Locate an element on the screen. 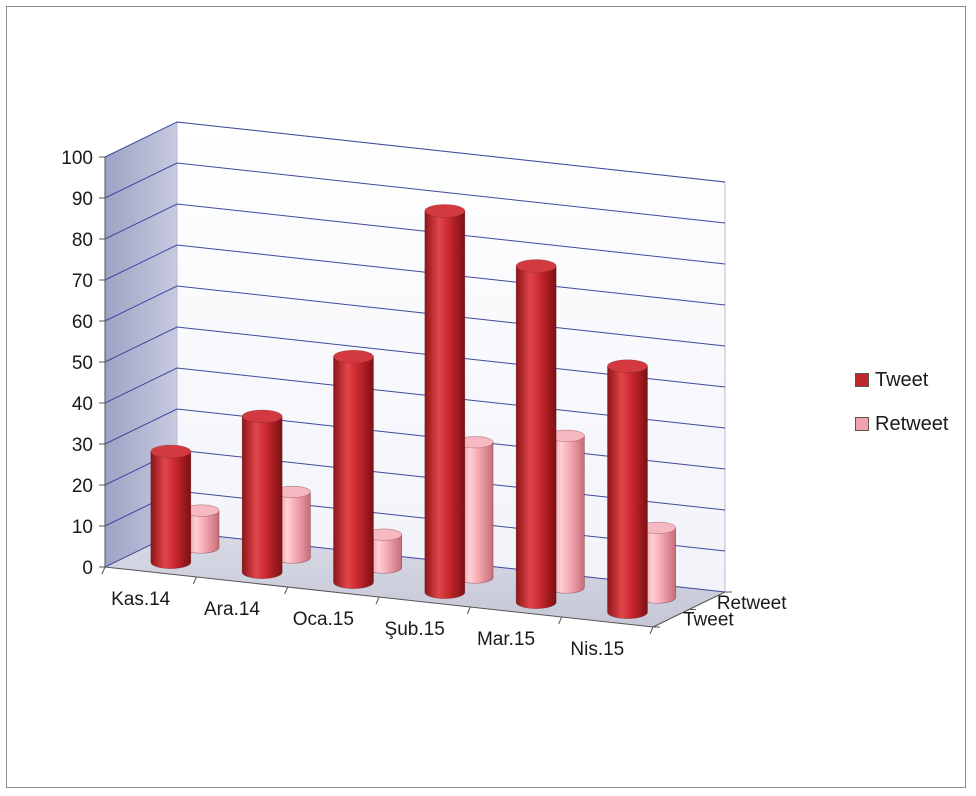 The image size is (976, 796). x-tick-label-3: Oca.15 is located at coordinates (323, 619).